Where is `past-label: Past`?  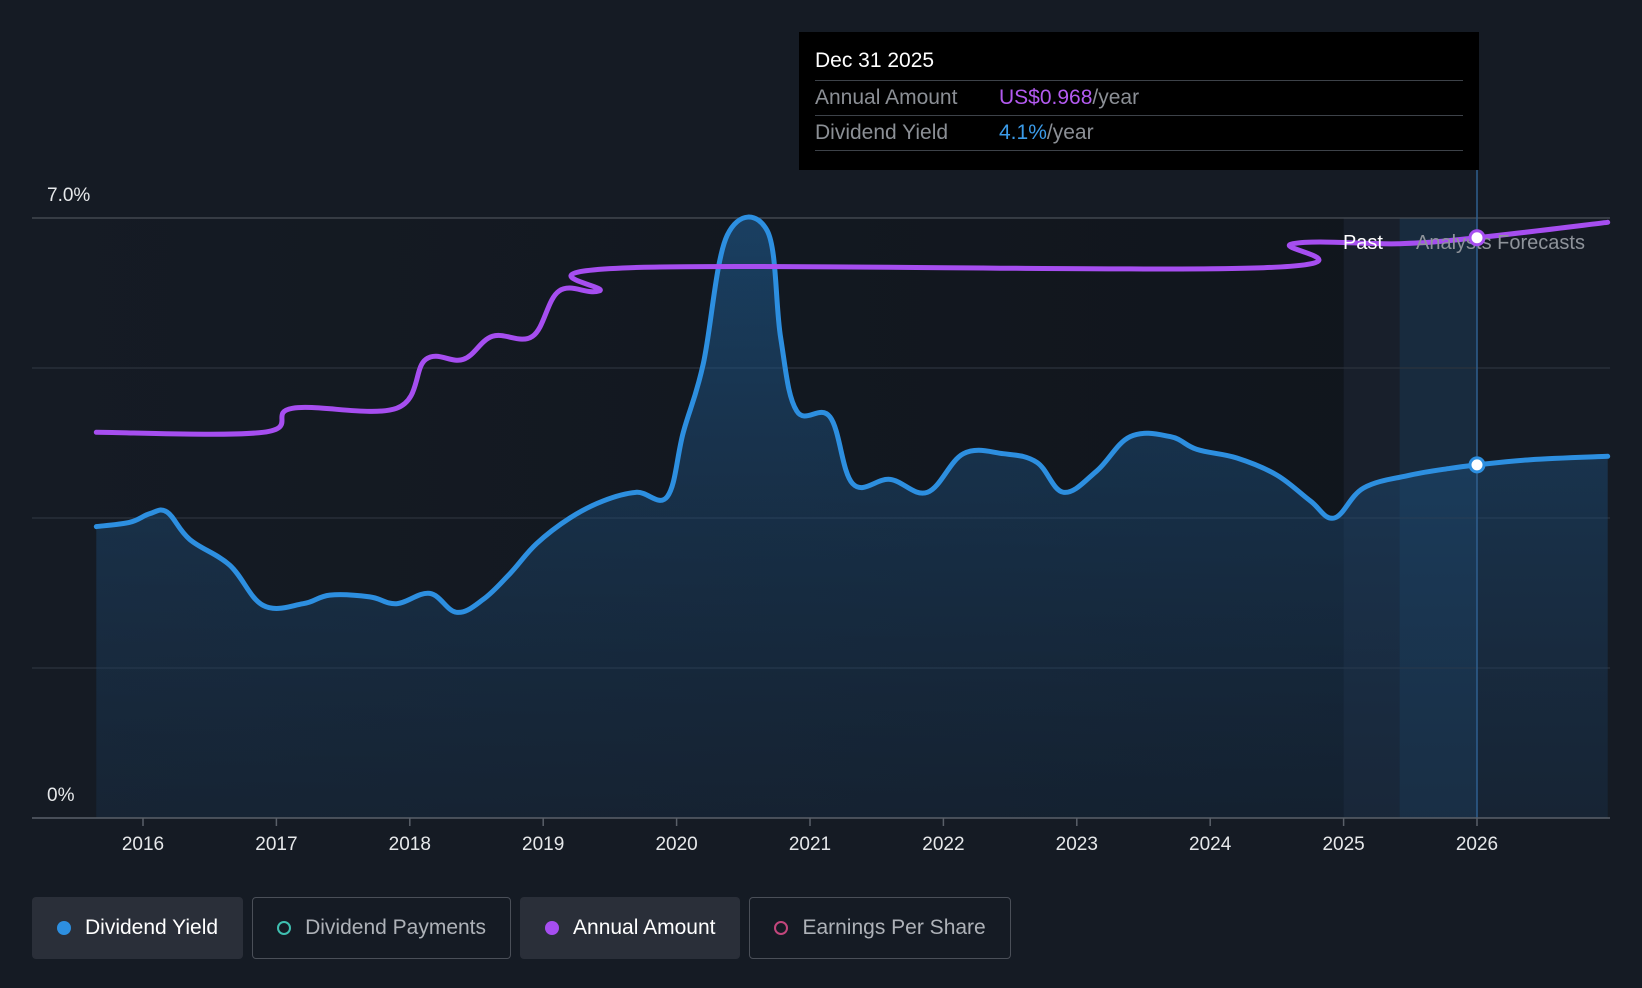
past-label: Past is located at coordinates (1363, 243).